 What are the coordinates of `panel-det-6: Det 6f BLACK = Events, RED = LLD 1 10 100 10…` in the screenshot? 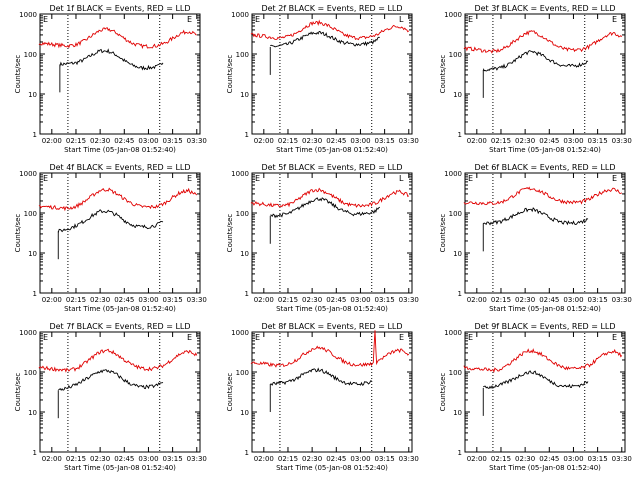 It's located at (535, 238).